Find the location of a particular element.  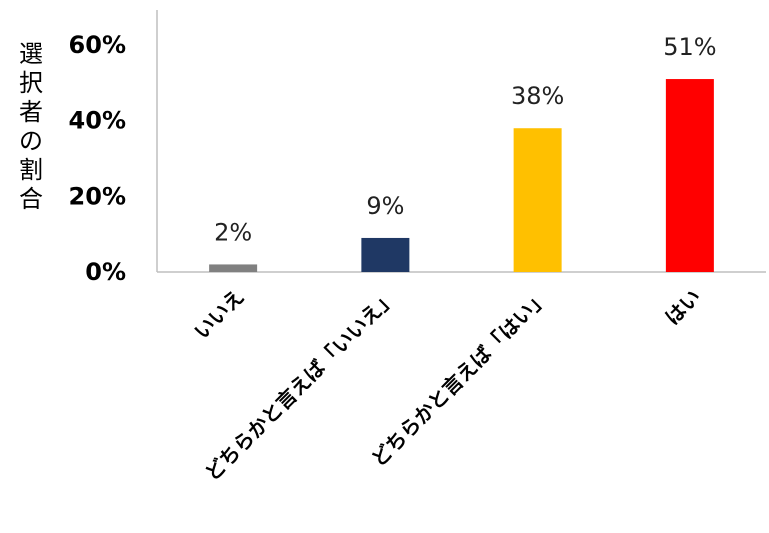

y-tick-label: 0% is located at coordinates (105, 272).